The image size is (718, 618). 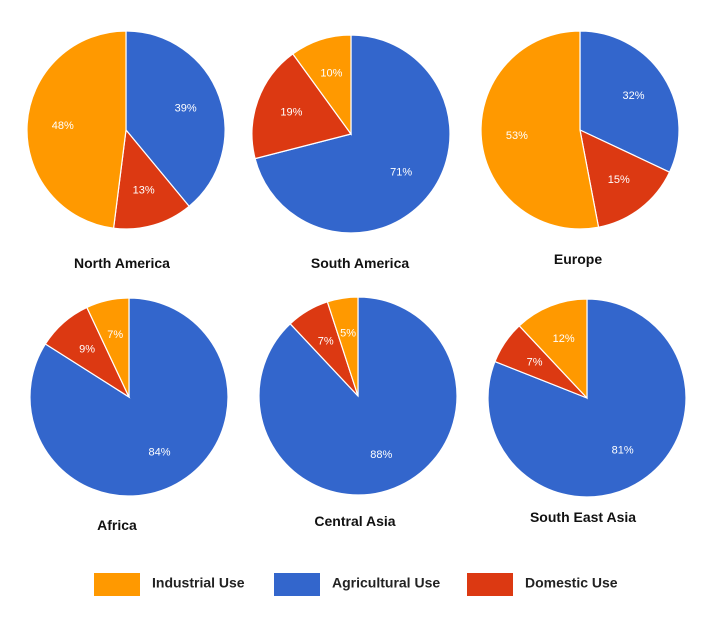 I want to click on slice-label-agricultural-use: 32%, so click(x=633, y=96).